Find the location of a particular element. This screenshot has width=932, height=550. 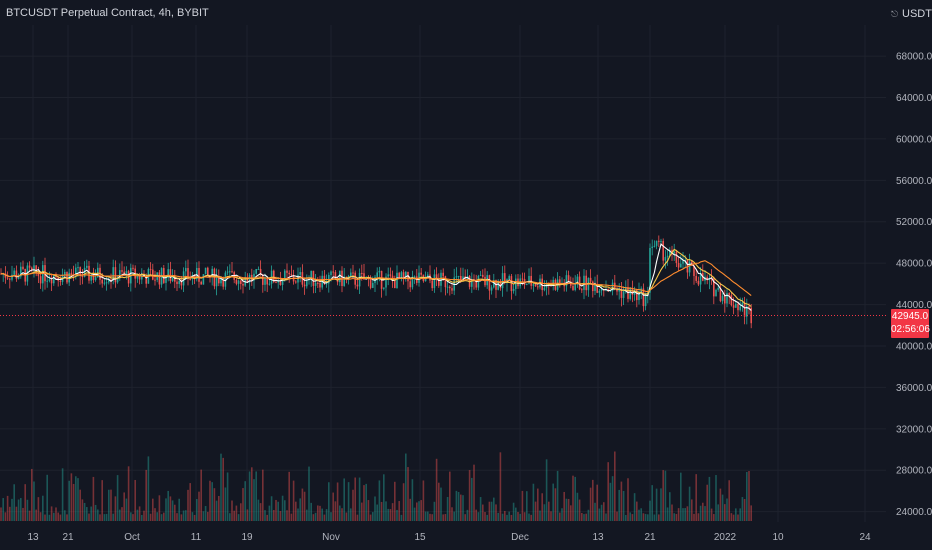

x-axis: 13 21 Oct 11 19 Nov 15 Dec 13 21 2022 10 24 is located at coordinates (449, 537).